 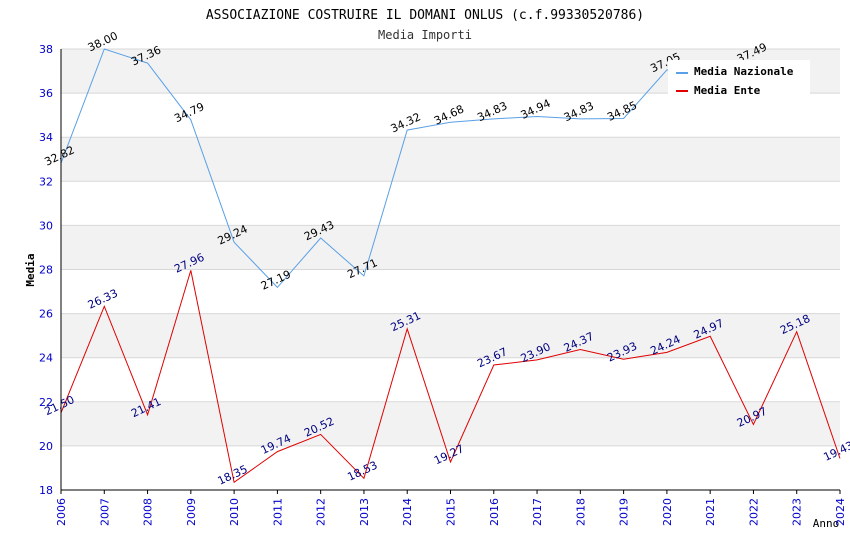 What do you see at coordinates (103, 299) in the screenshot?
I see `data-label-media-ente: 26.33` at bounding box center [103, 299].